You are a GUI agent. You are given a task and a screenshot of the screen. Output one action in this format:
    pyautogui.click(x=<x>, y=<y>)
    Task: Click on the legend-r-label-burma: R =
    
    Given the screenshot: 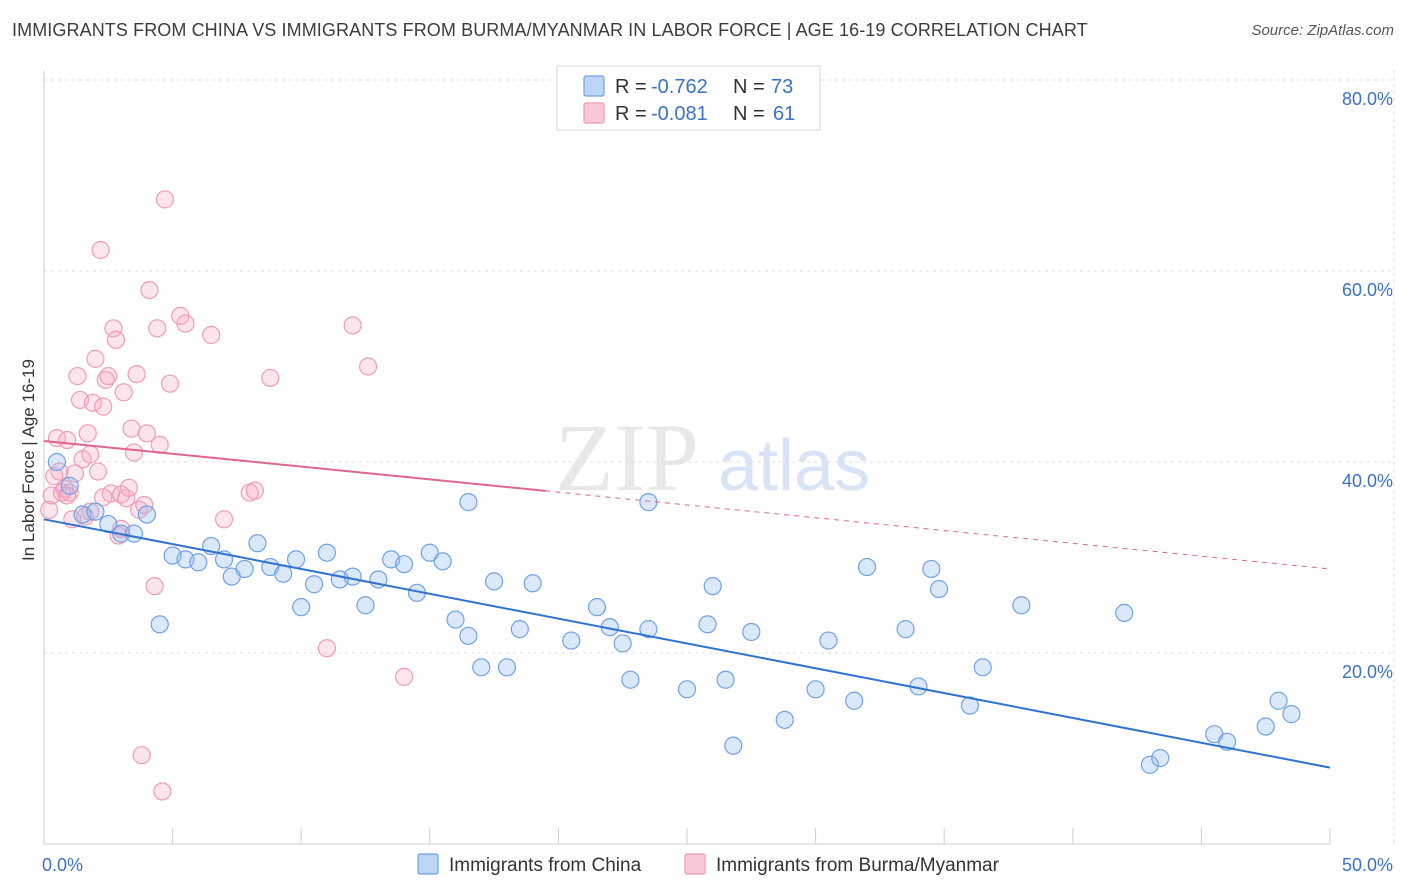 What is the action you would take?
    pyautogui.click(x=631, y=114)
    